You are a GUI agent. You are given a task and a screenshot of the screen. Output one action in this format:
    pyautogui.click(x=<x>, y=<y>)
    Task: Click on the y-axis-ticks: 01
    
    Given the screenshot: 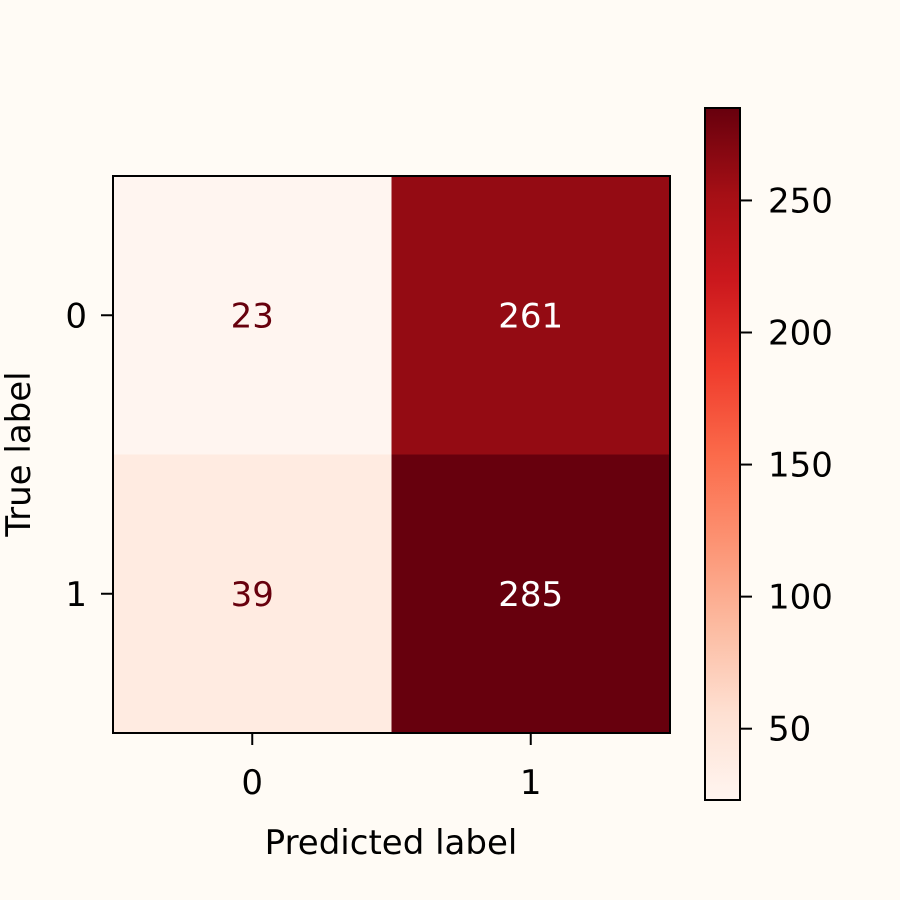 What is the action you would take?
    pyautogui.click(x=89, y=455)
    